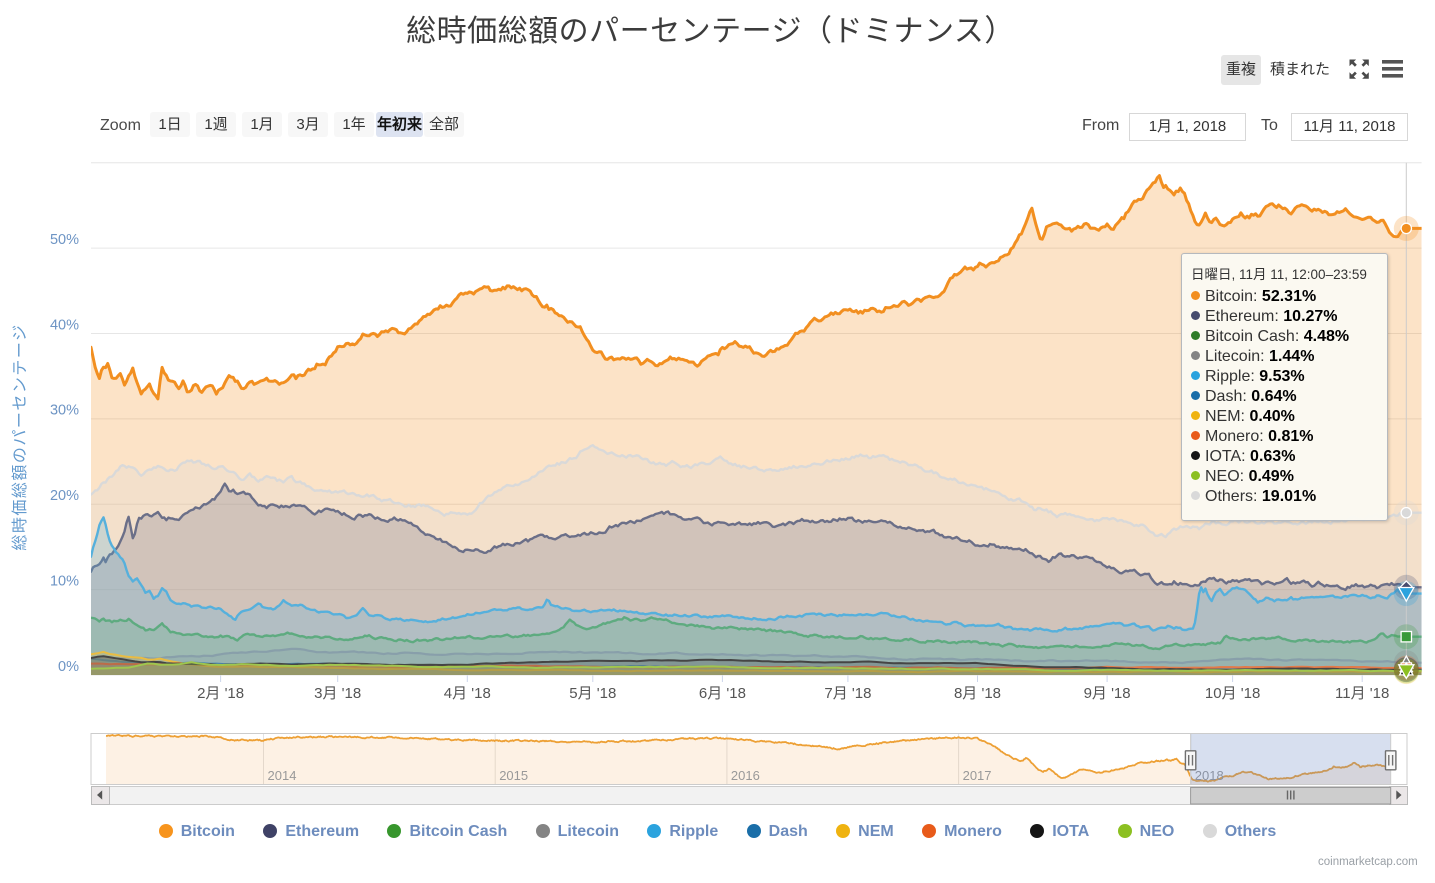 The image size is (1435, 883). Describe the element at coordinates (1232, 693) in the screenshot. I see `svg-text: 10月 '18` at that location.